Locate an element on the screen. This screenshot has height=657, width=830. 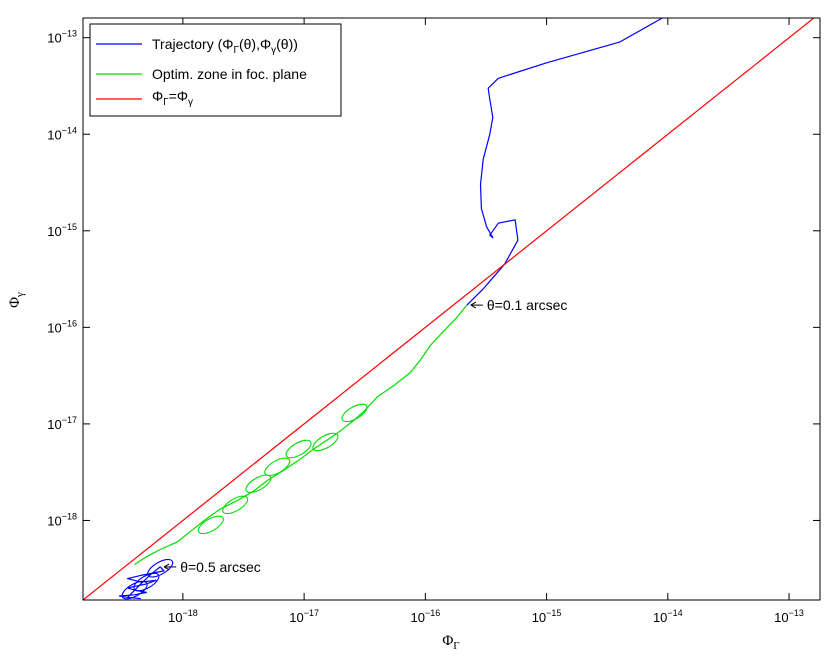
legend-label-optim-zone: Optim. zone in foc. plane is located at coordinates (229, 74).